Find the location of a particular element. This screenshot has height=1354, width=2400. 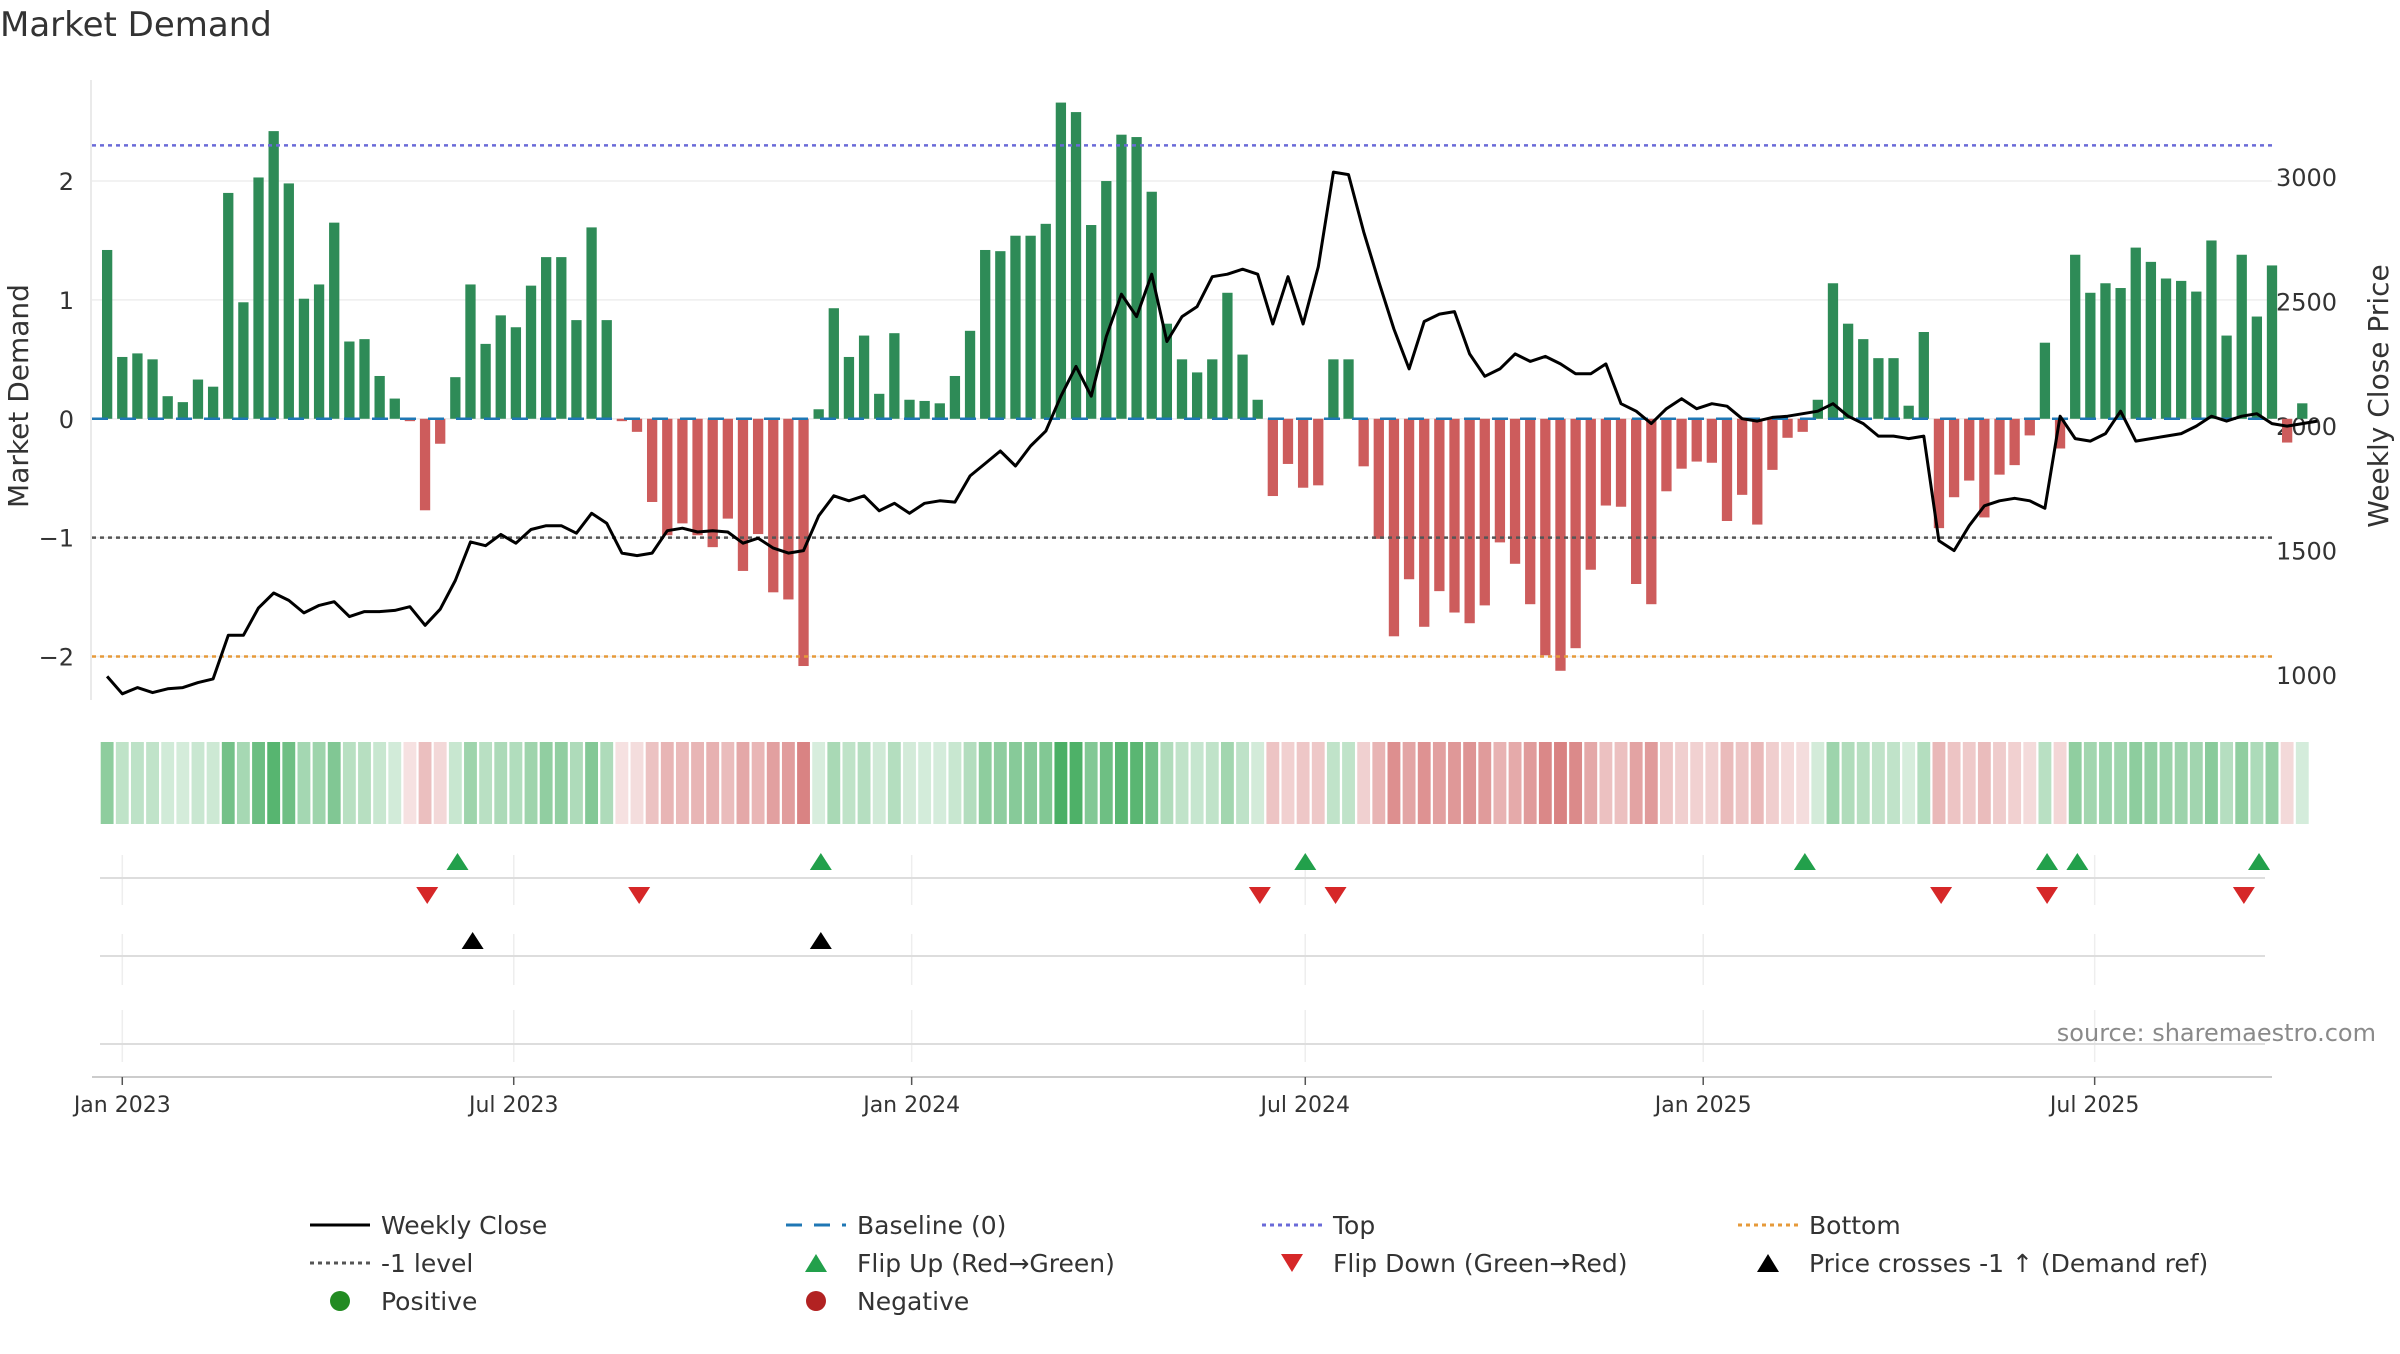

x-tick-label: Jul 2024 is located at coordinates (1305, 1105).